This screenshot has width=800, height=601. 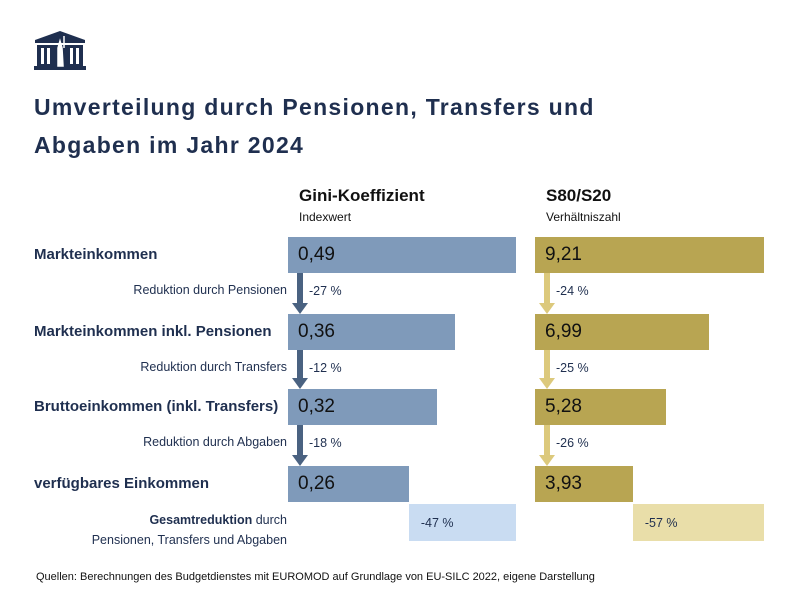 I want to click on reduction-percent: -18 %, so click(x=325, y=443).